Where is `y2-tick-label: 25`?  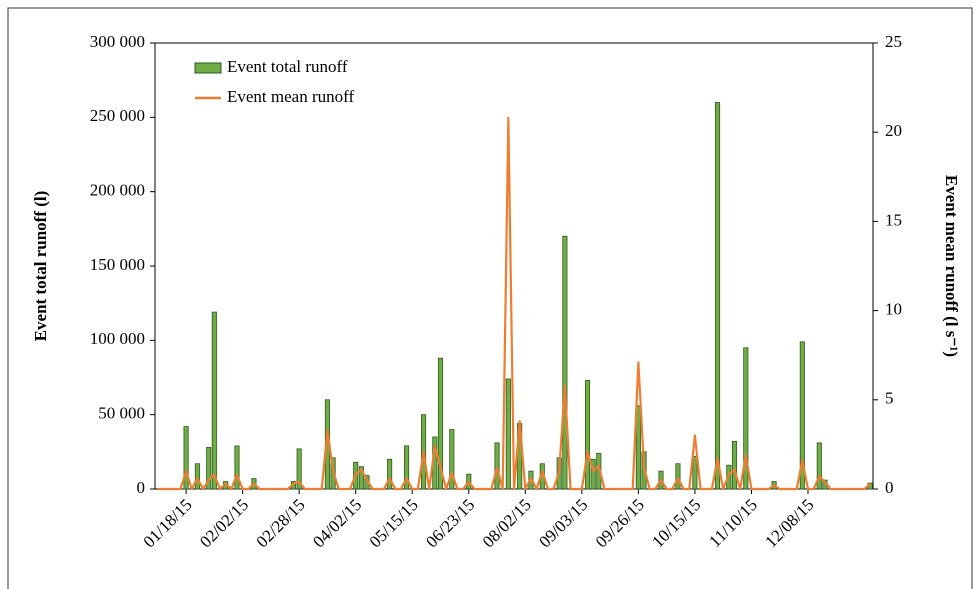 y2-tick-label: 25 is located at coordinates (893, 41).